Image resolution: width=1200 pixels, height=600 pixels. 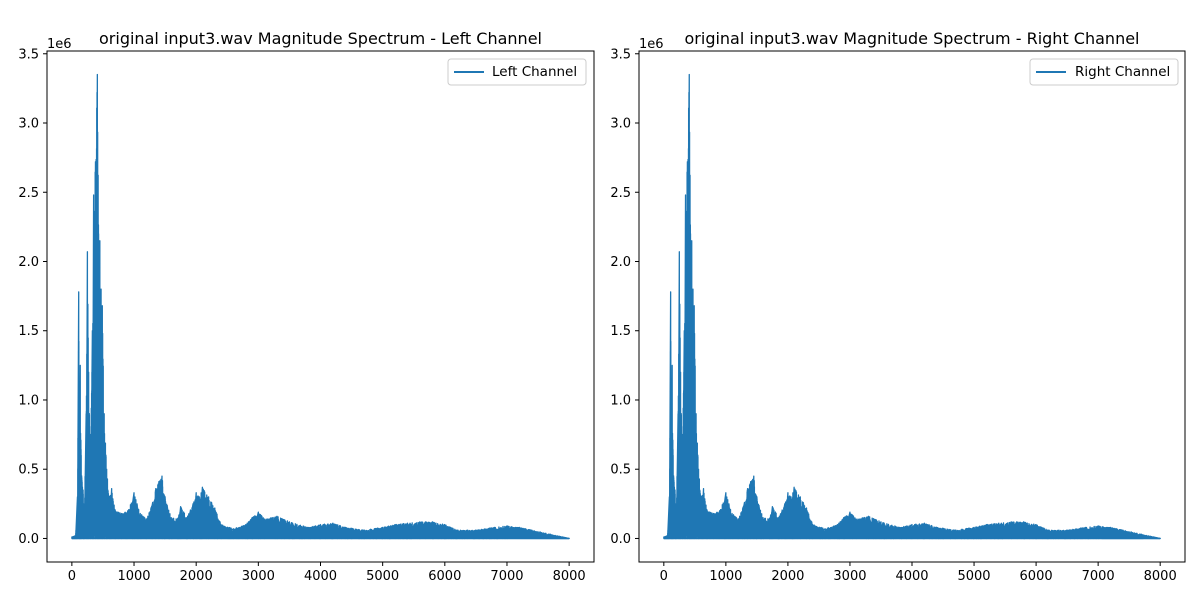 I want to click on legend-label: Left Channel, so click(x=534, y=72).